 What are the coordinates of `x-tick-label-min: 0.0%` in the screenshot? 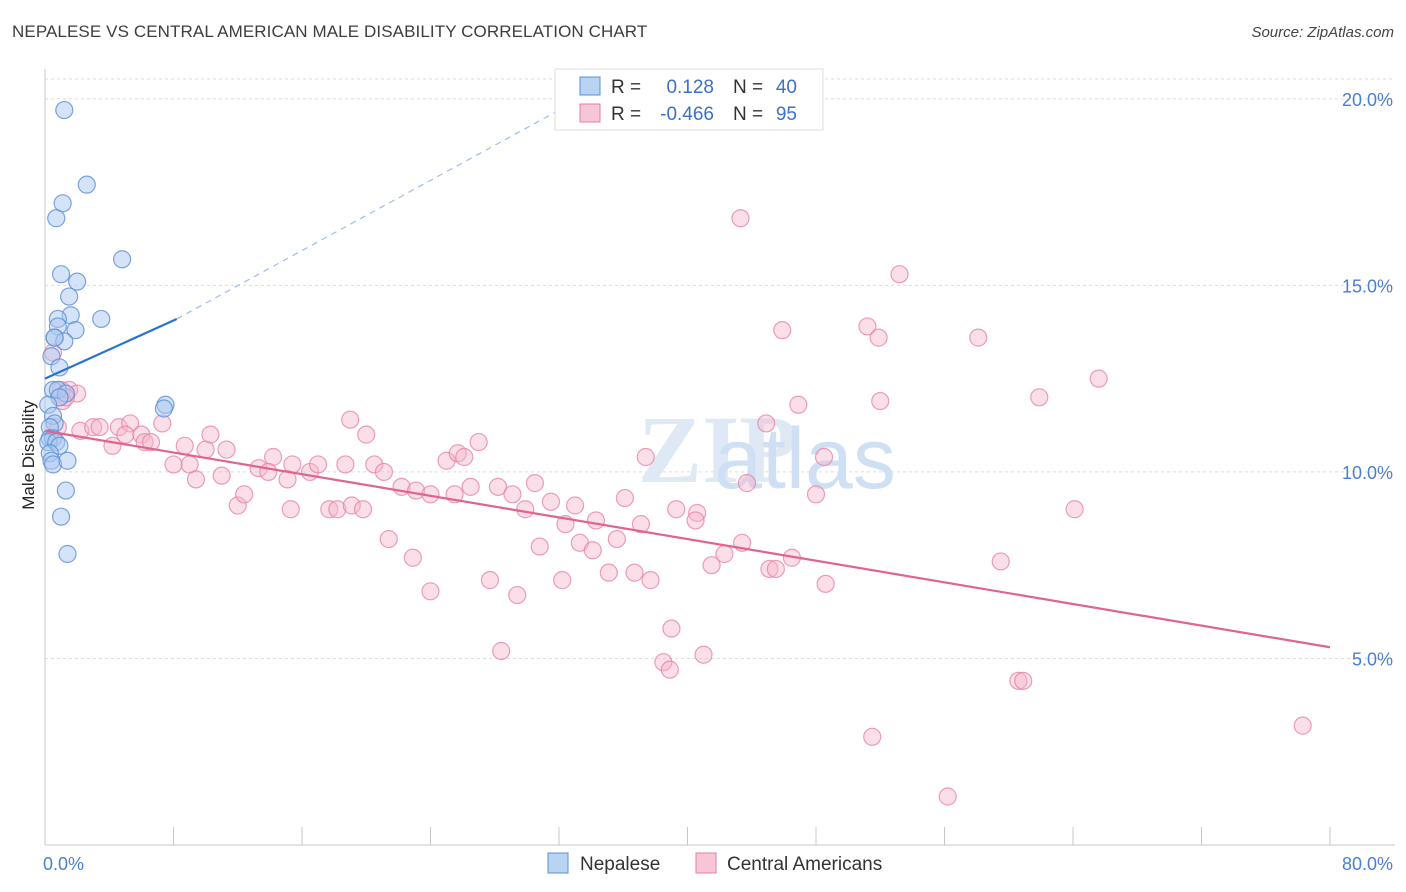 It's located at (63, 864).